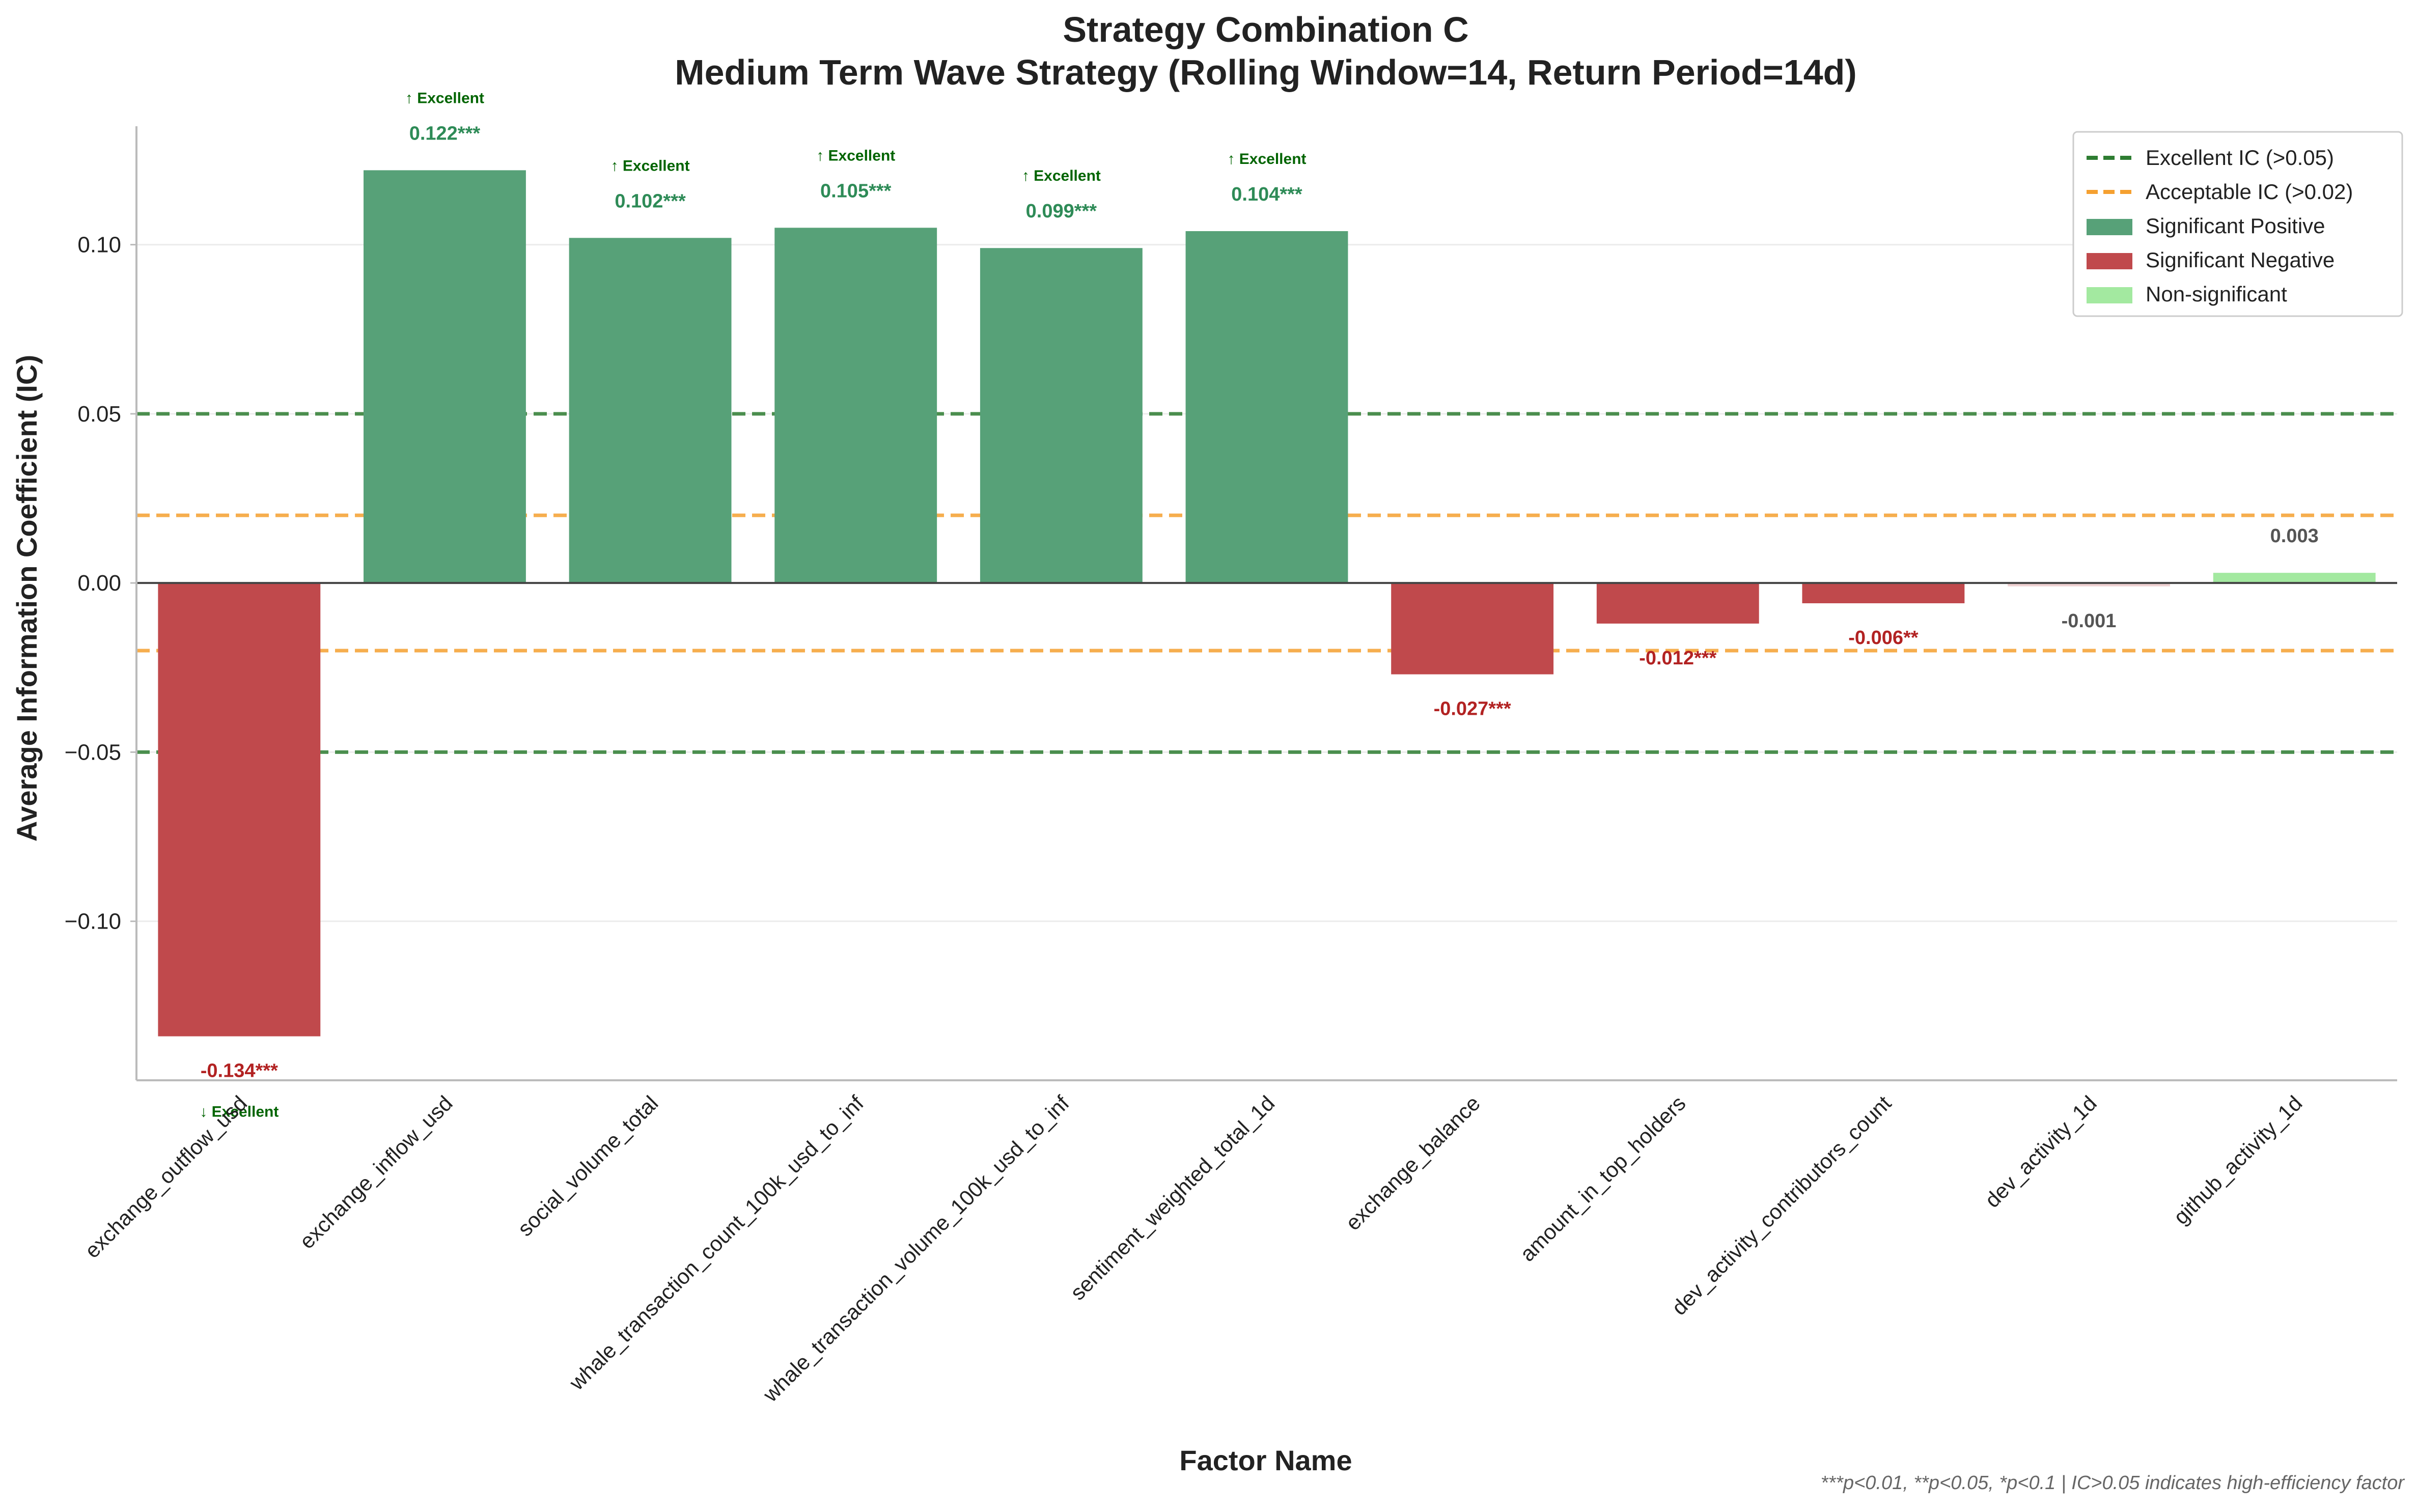  Describe the element at coordinates (1883, 638) in the screenshot. I see `value-label: -0.006**` at that location.